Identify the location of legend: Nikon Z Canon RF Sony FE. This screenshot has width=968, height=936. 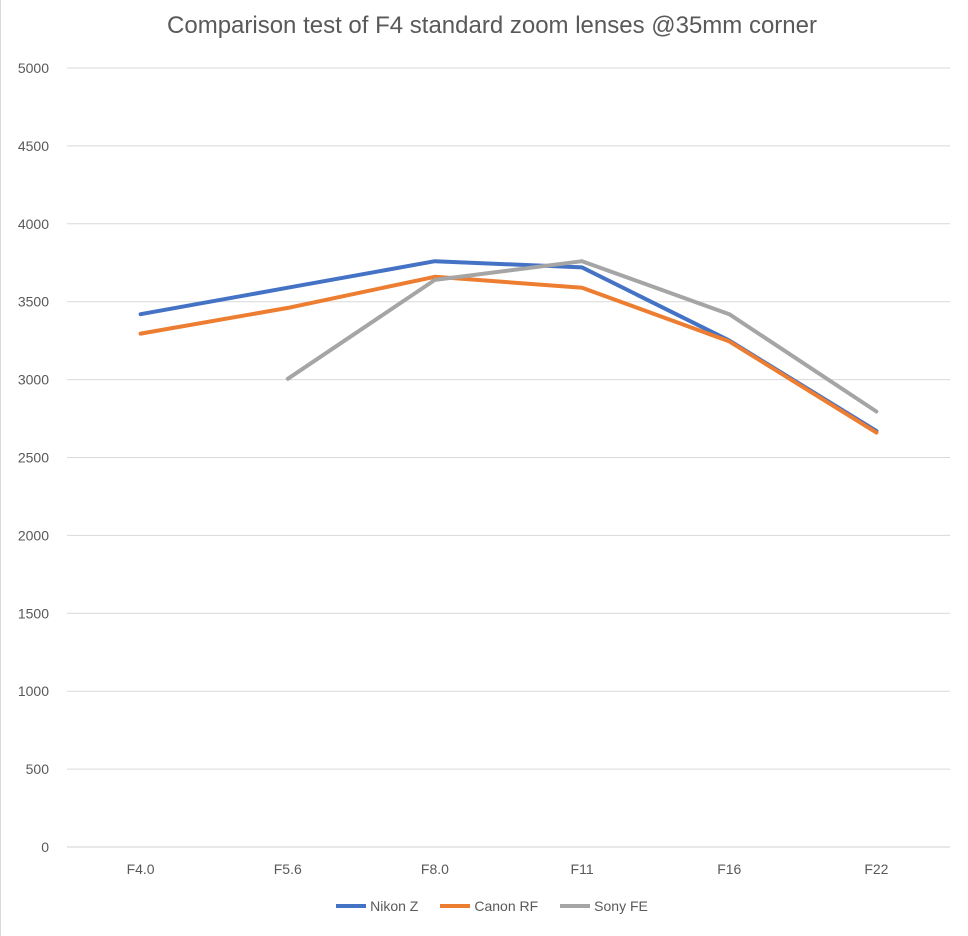
(484, 906).